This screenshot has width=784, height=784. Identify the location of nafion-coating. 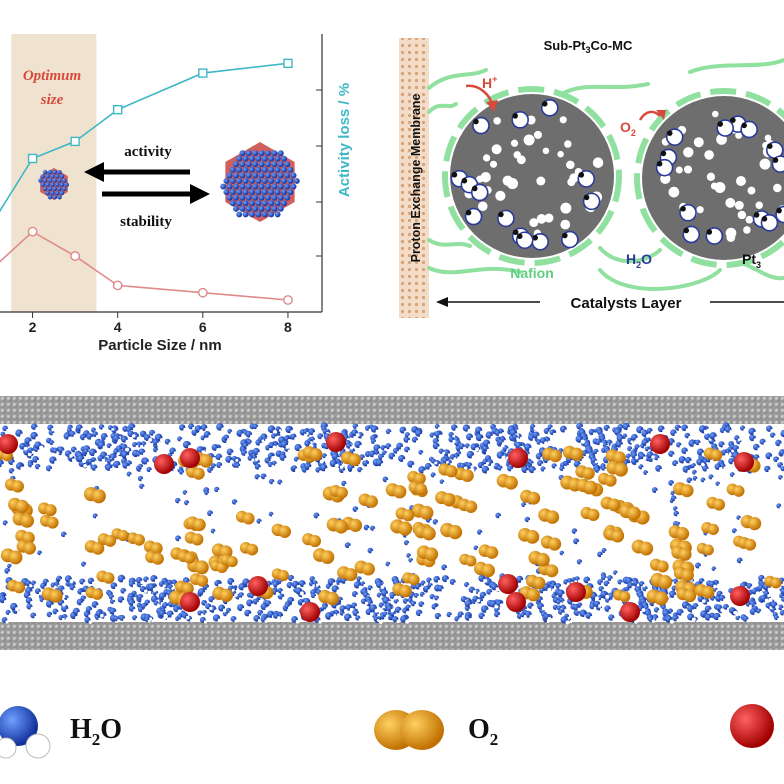
(709, 178).